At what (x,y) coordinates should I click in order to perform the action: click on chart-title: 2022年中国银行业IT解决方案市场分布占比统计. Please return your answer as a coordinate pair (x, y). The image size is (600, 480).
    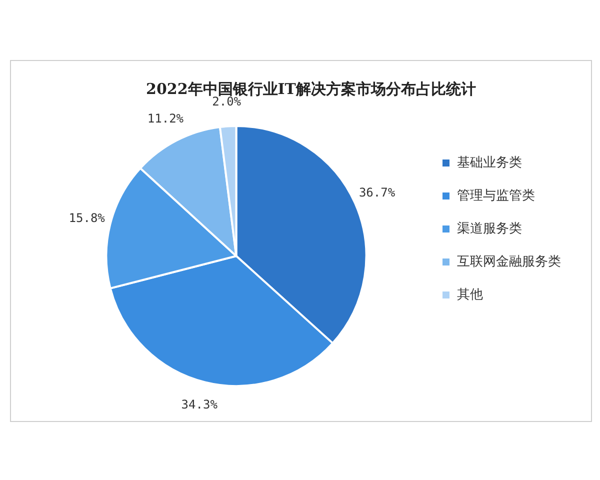
    Looking at the image, I should click on (311, 89).